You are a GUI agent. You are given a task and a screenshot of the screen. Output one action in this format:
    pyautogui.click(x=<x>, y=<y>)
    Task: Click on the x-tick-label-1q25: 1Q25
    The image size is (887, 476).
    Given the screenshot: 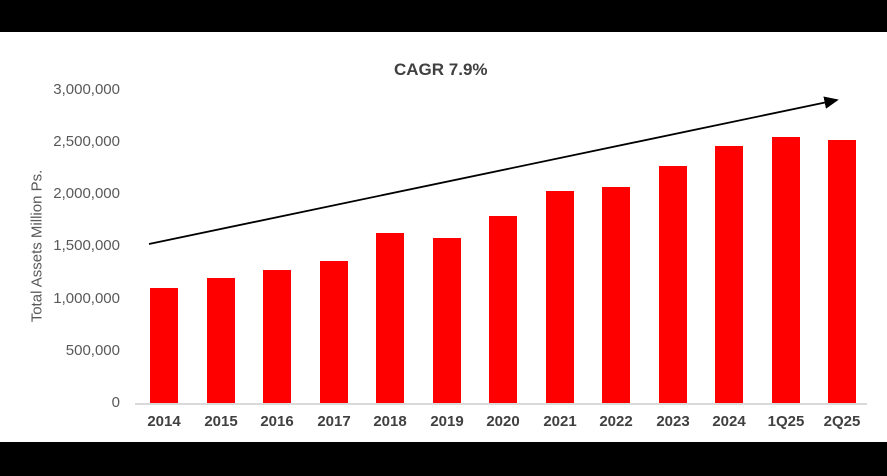 What is the action you would take?
    pyautogui.click(x=786, y=421)
    